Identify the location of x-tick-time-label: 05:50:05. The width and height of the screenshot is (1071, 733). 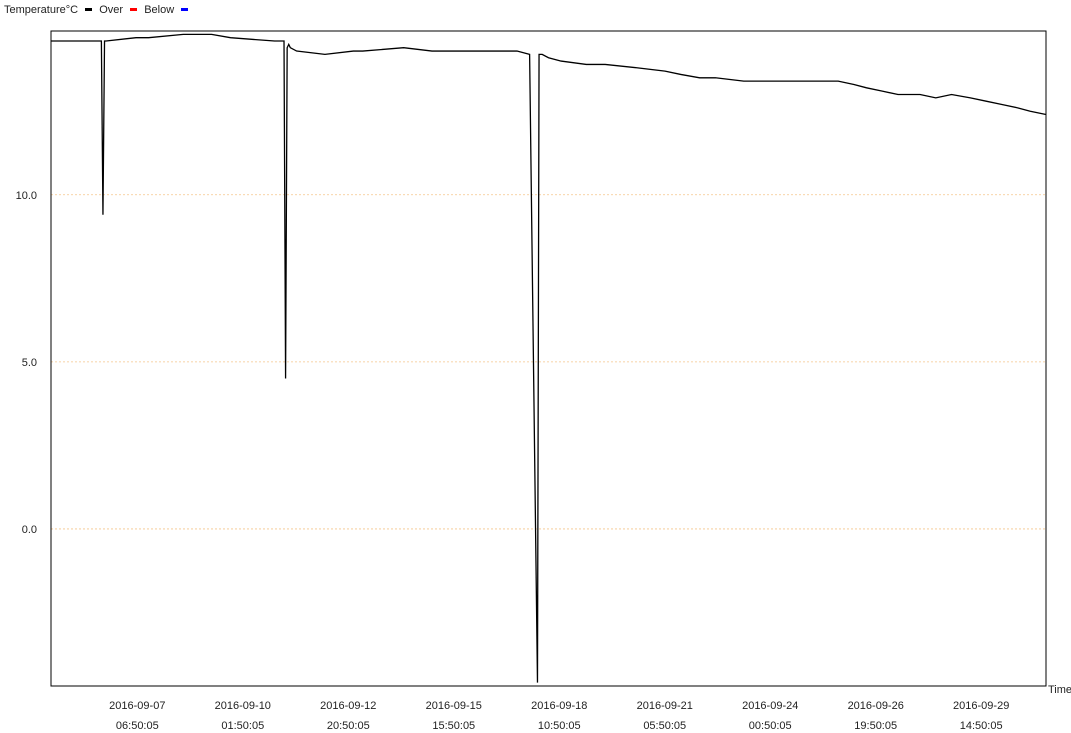
(664, 726).